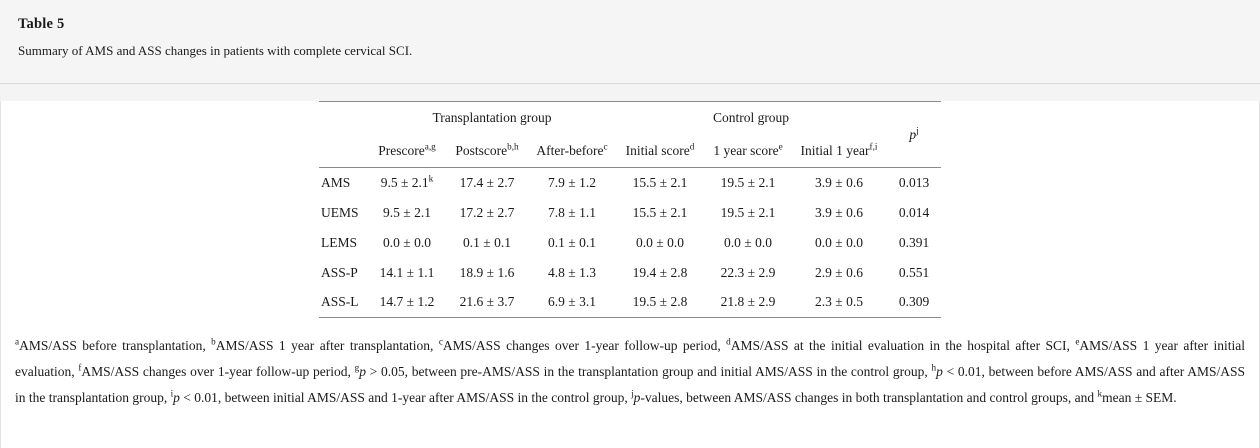 This screenshot has width=1260, height=448. Describe the element at coordinates (336, 182) in the screenshot. I see `row-label: AMS` at that location.